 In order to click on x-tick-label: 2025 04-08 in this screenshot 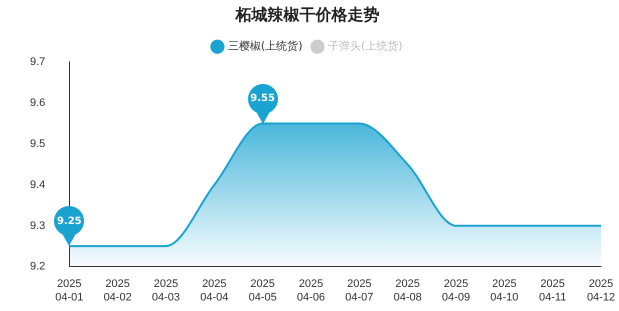, I will do `click(408, 291)`.